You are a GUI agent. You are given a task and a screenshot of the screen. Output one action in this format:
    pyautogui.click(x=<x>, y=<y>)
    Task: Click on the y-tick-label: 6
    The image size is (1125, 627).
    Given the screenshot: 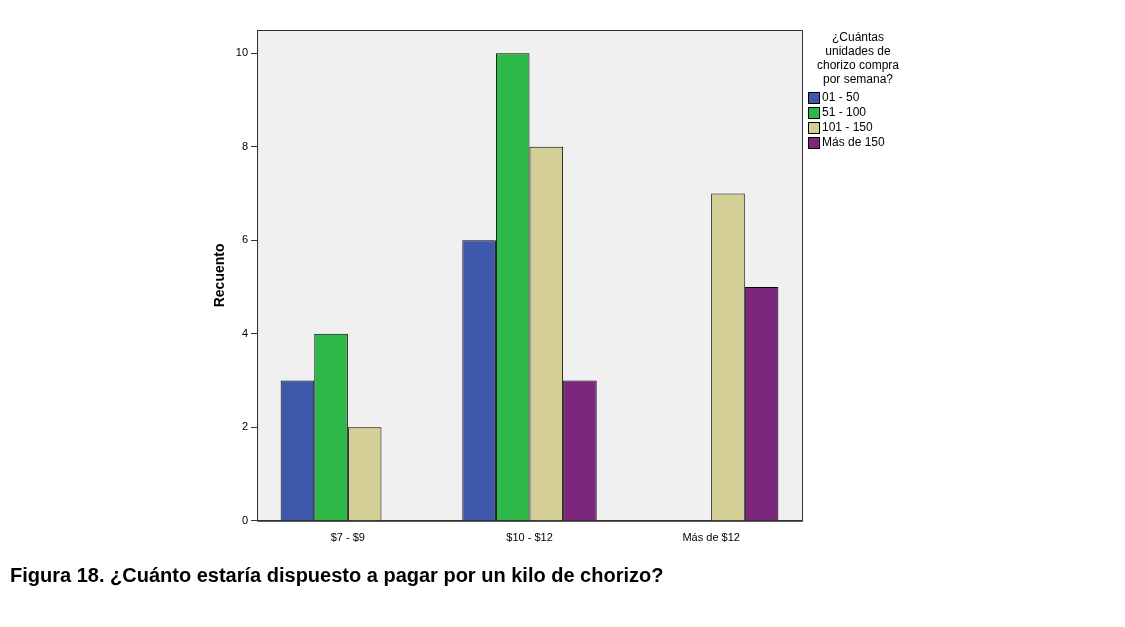 What is the action you would take?
    pyautogui.click(x=245, y=239)
    